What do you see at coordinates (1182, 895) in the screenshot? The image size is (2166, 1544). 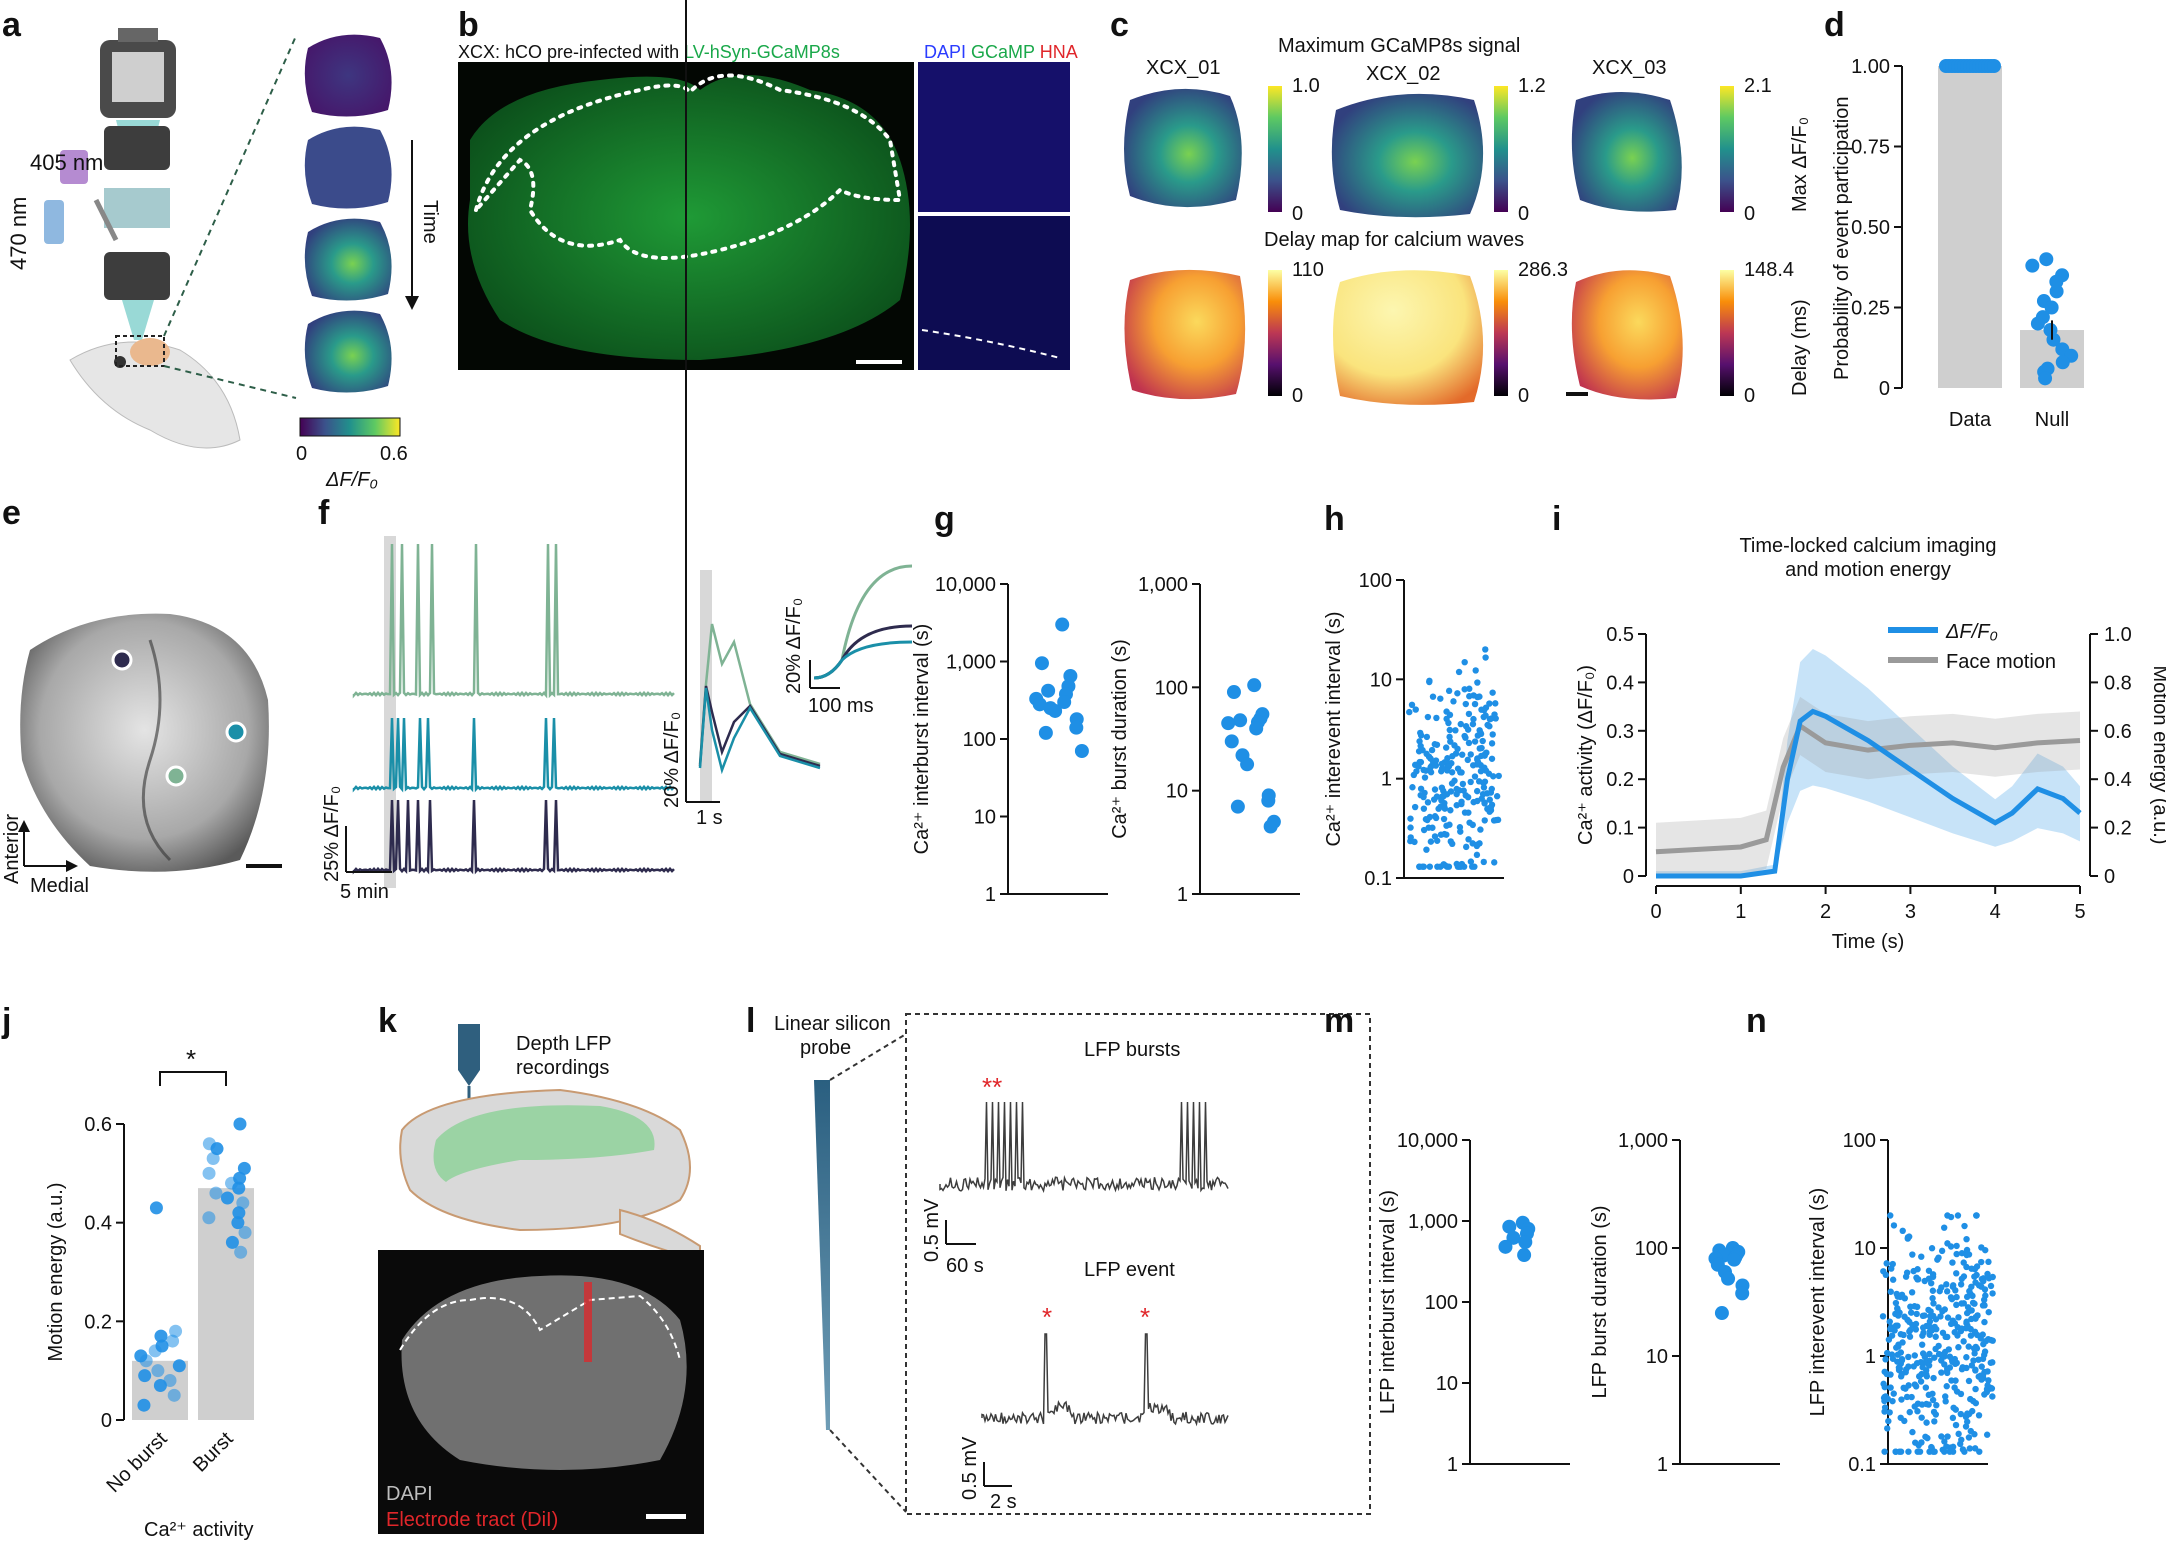 I see `g2-tick-label: 1` at bounding box center [1182, 895].